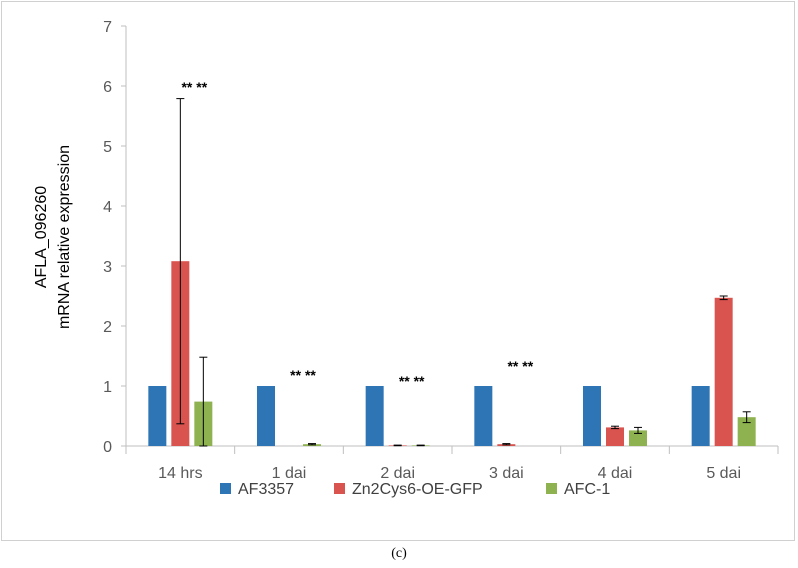 Image resolution: width=798 pixels, height=568 pixels. What do you see at coordinates (417, 489) in the screenshot?
I see `legend-label-2: Zn2Cys6-OE-GFP` at bounding box center [417, 489].